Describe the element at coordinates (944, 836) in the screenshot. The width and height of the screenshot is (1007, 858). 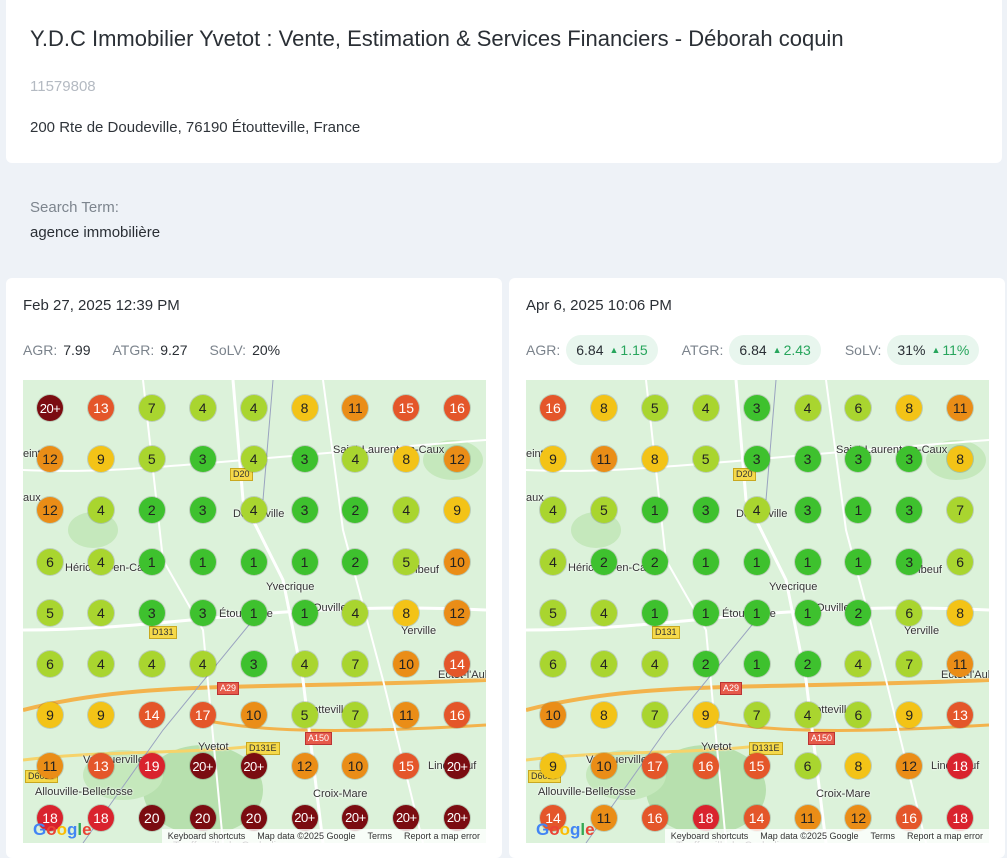
I see `report-map-error-link: Report a map error` at that location.